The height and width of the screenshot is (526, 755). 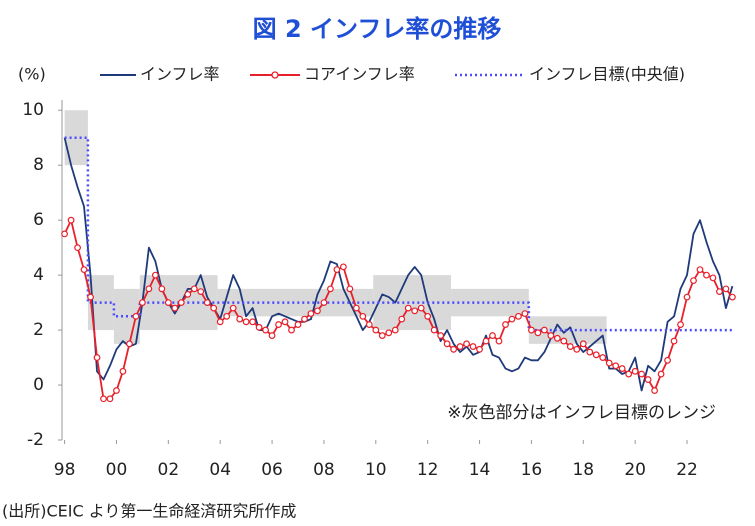 What do you see at coordinates (38, 220) in the screenshot?
I see `y-tick-label: 6` at bounding box center [38, 220].